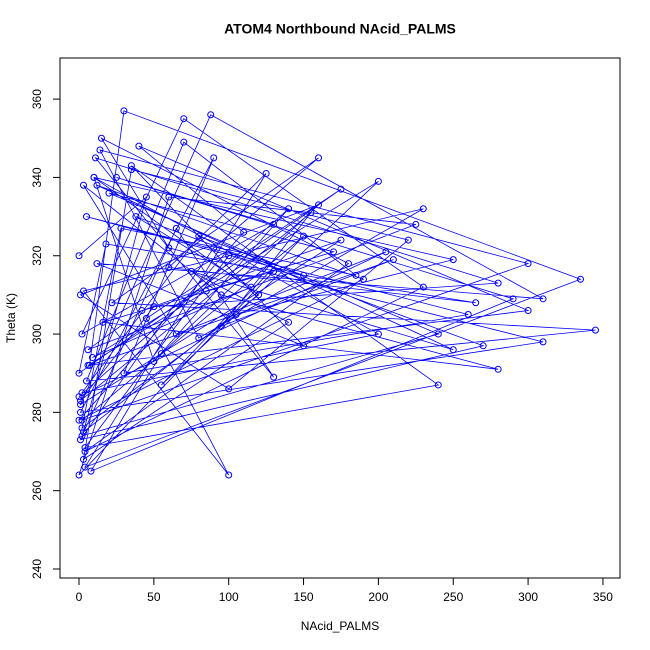  What do you see at coordinates (37, 99) in the screenshot?
I see `y-tick-label: 360` at bounding box center [37, 99].